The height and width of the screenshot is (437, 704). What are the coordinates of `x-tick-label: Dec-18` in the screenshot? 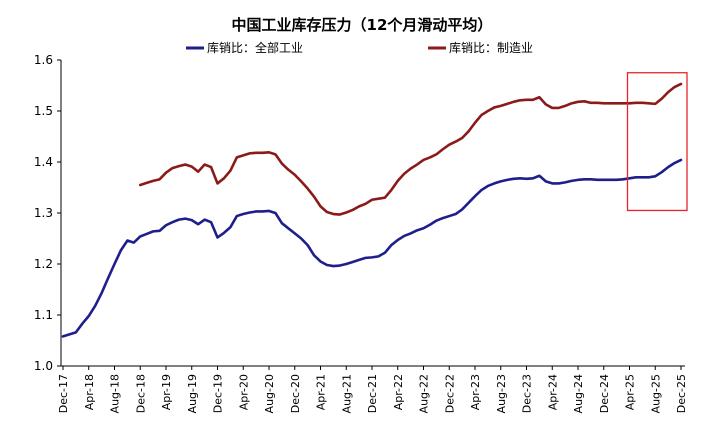 It's located at (140, 393).